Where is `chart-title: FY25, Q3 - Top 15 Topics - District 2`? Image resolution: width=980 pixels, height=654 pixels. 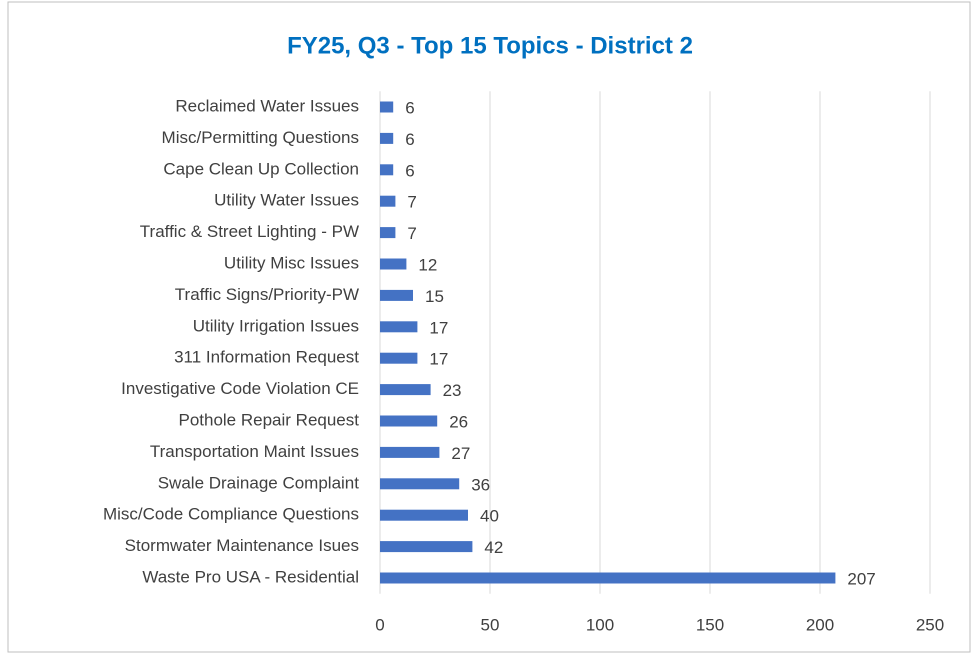 chart-title: FY25, Q3 - Top 15 Topics - District 2 is located at coordinates (490, 45).